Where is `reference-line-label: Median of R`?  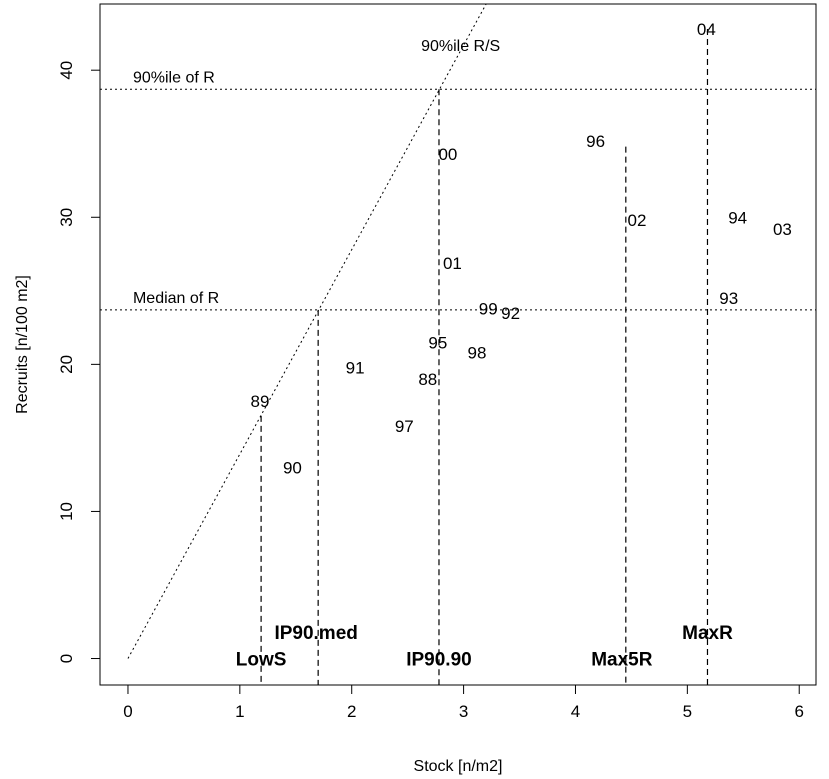 reference-line-label: Median of R is located at coordinates (176, 298).